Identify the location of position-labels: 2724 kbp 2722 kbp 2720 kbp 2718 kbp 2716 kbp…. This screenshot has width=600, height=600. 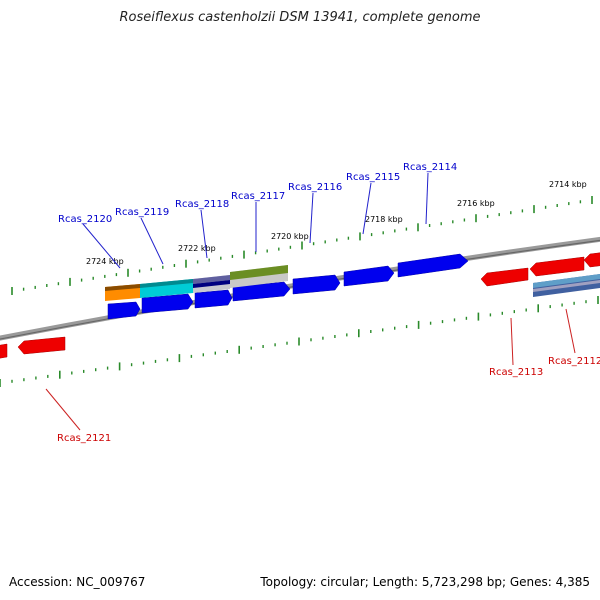
(336, 223).